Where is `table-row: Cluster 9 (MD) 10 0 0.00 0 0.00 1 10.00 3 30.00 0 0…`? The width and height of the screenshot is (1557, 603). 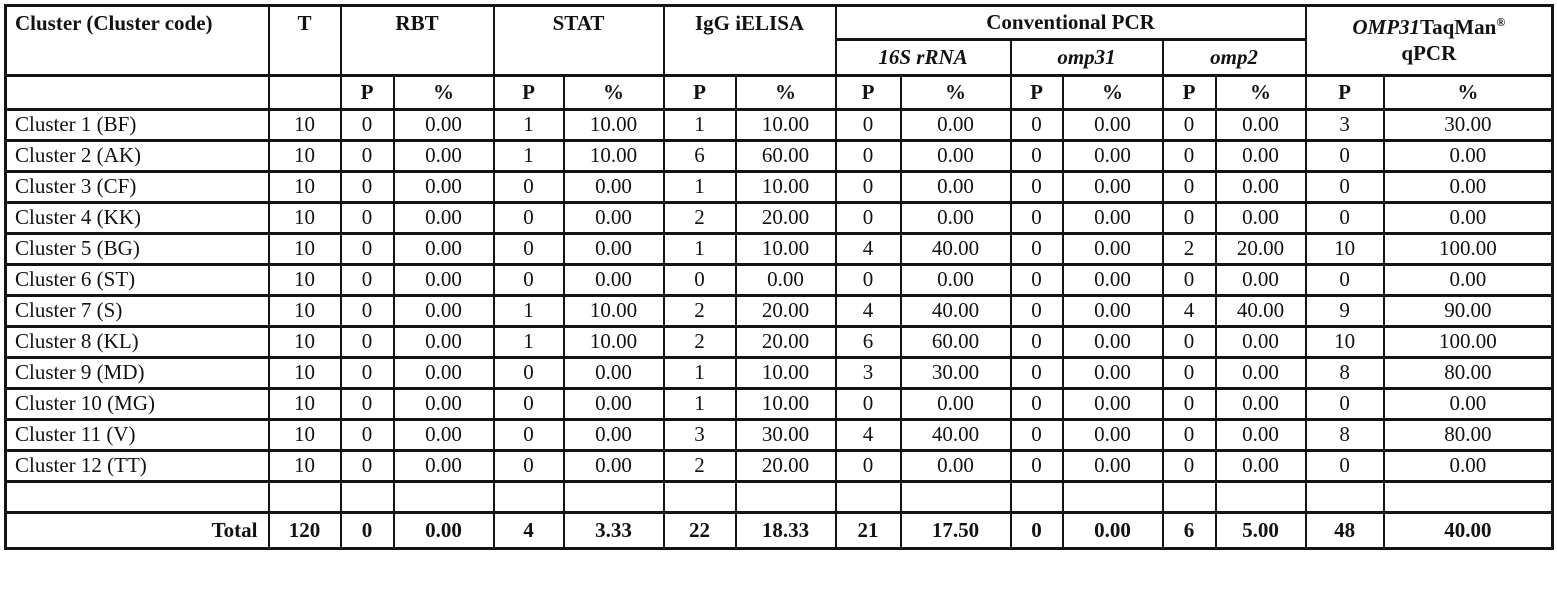
table-row: Cluster 9 (MD) 10 0 0.00 0 0.00 1 10.00 3 30.00 0 0… is located at coordinates (779, 373).